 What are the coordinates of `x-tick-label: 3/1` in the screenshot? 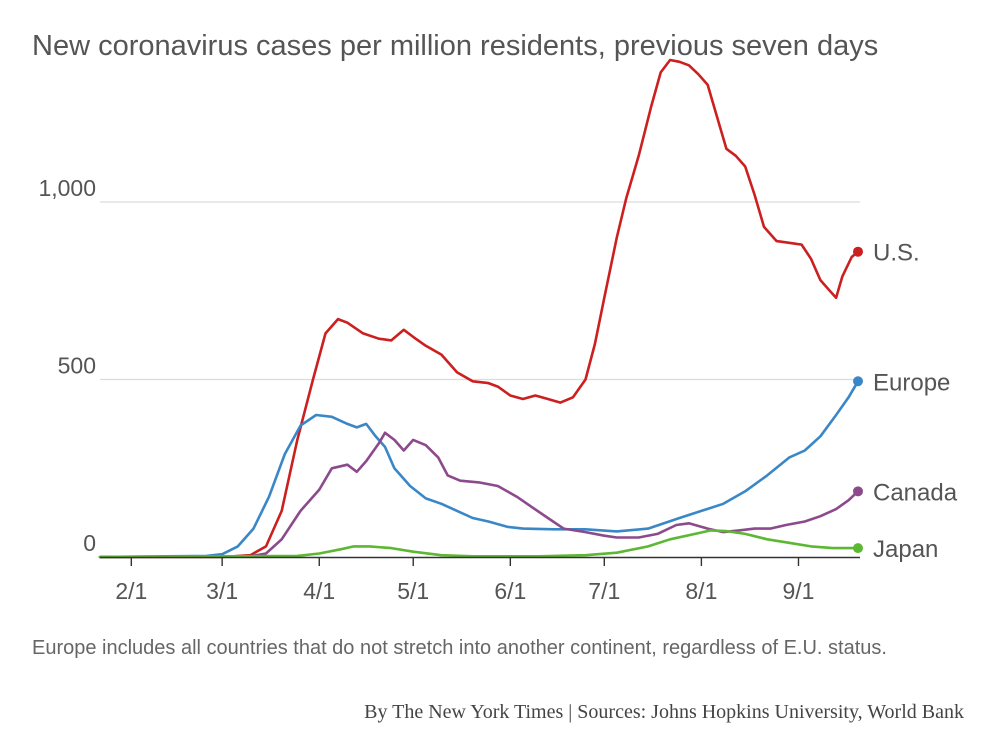 It's located at (222, 591).